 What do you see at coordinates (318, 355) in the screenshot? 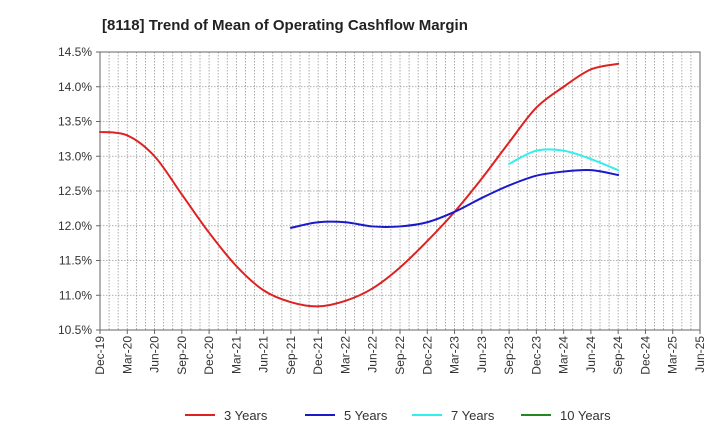
I see `x-tick-label: Dec-21` at bounding box center [318, 355].